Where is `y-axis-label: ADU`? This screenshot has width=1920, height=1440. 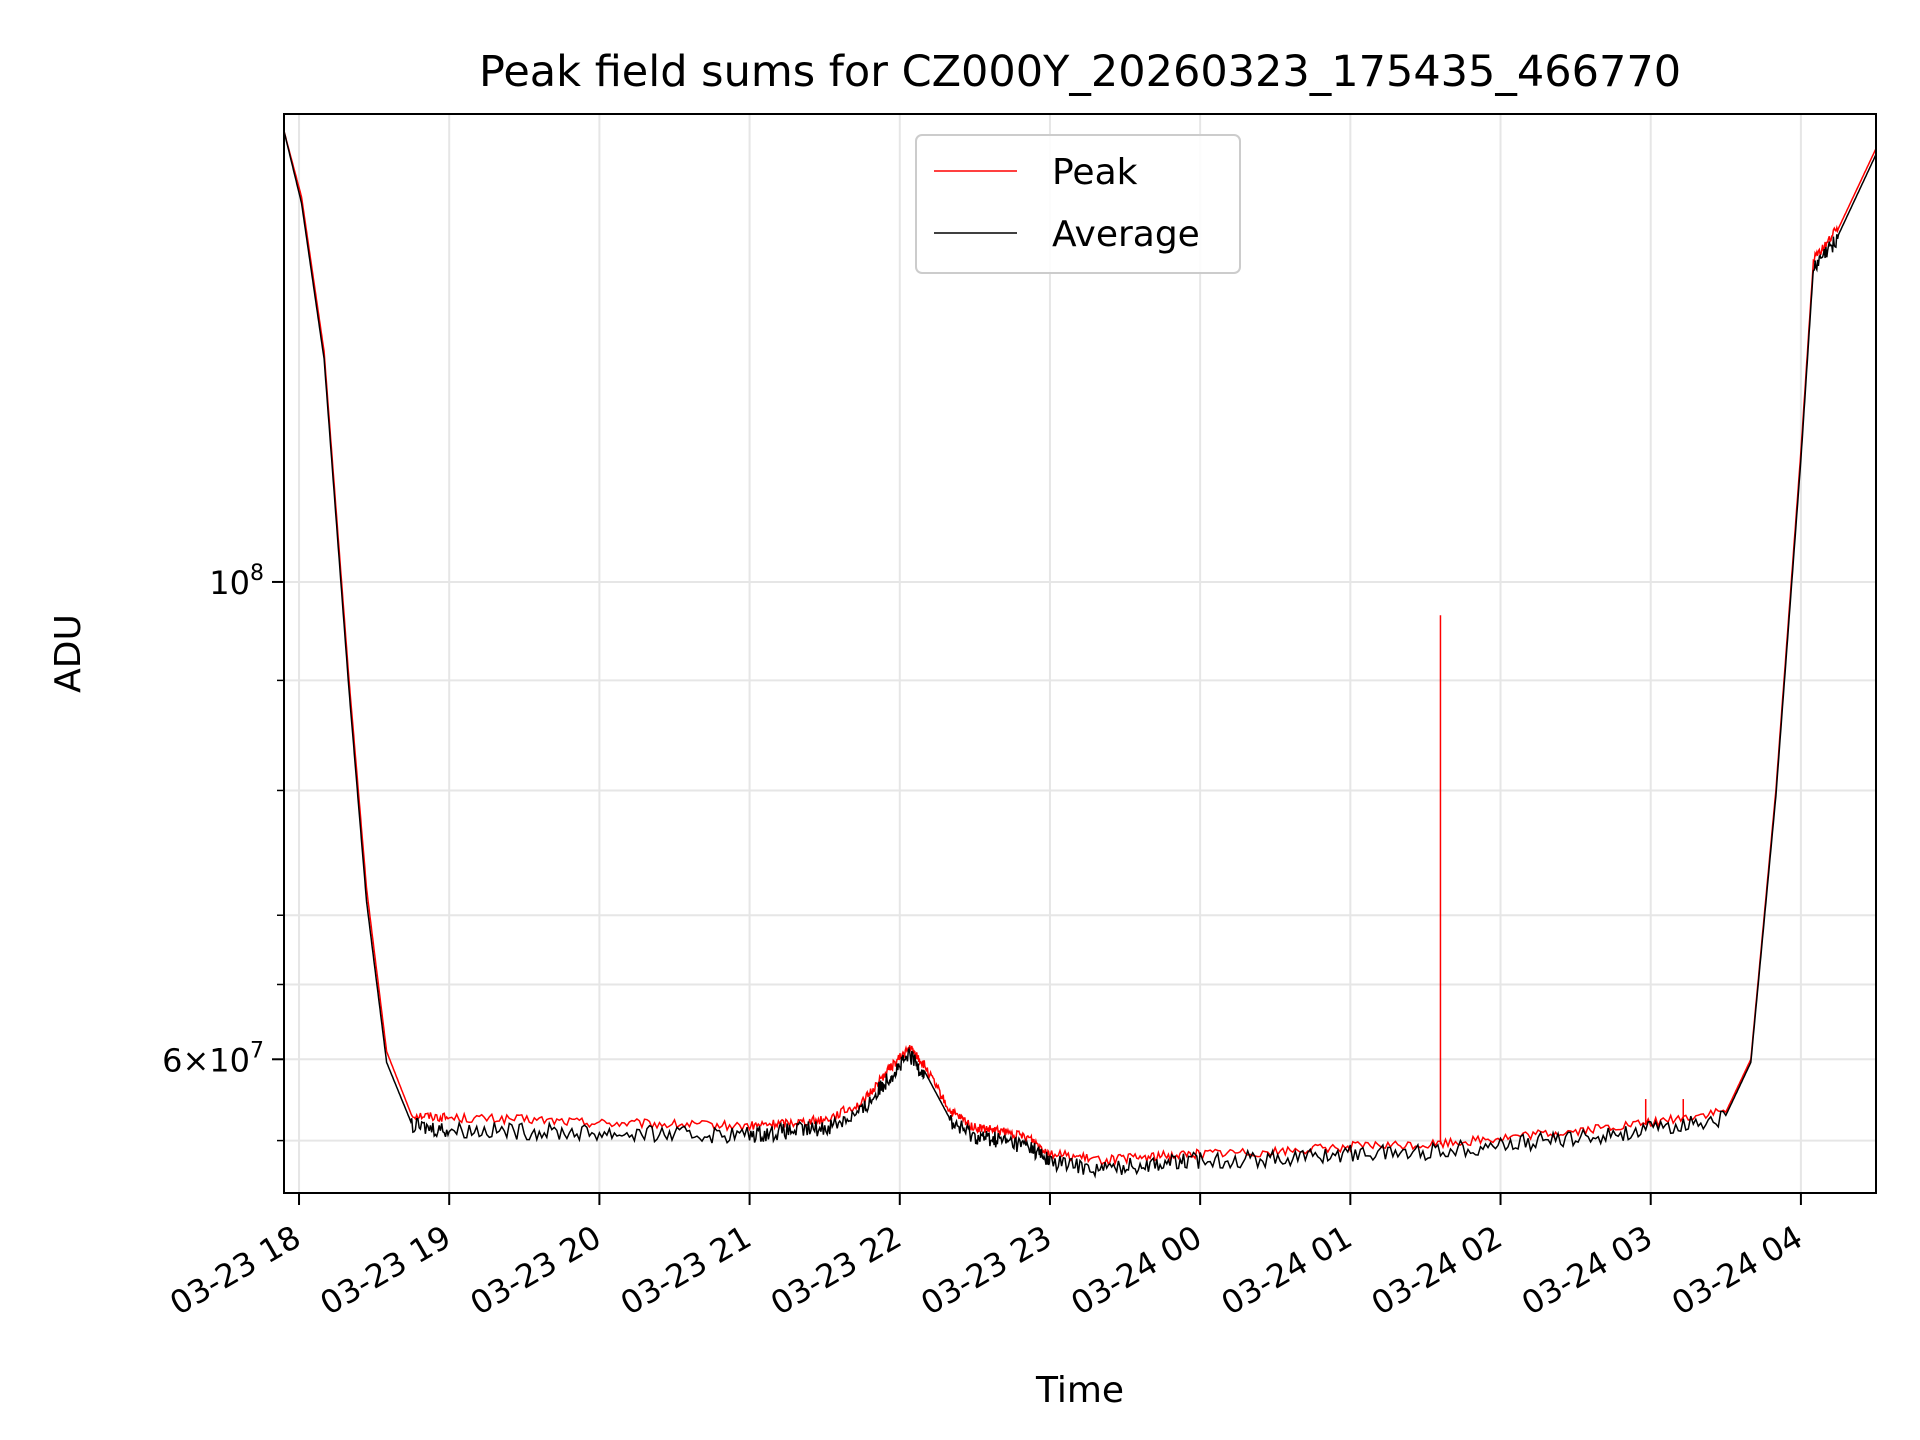 y-axis-label: ADU is located at coordinates (68, 653).